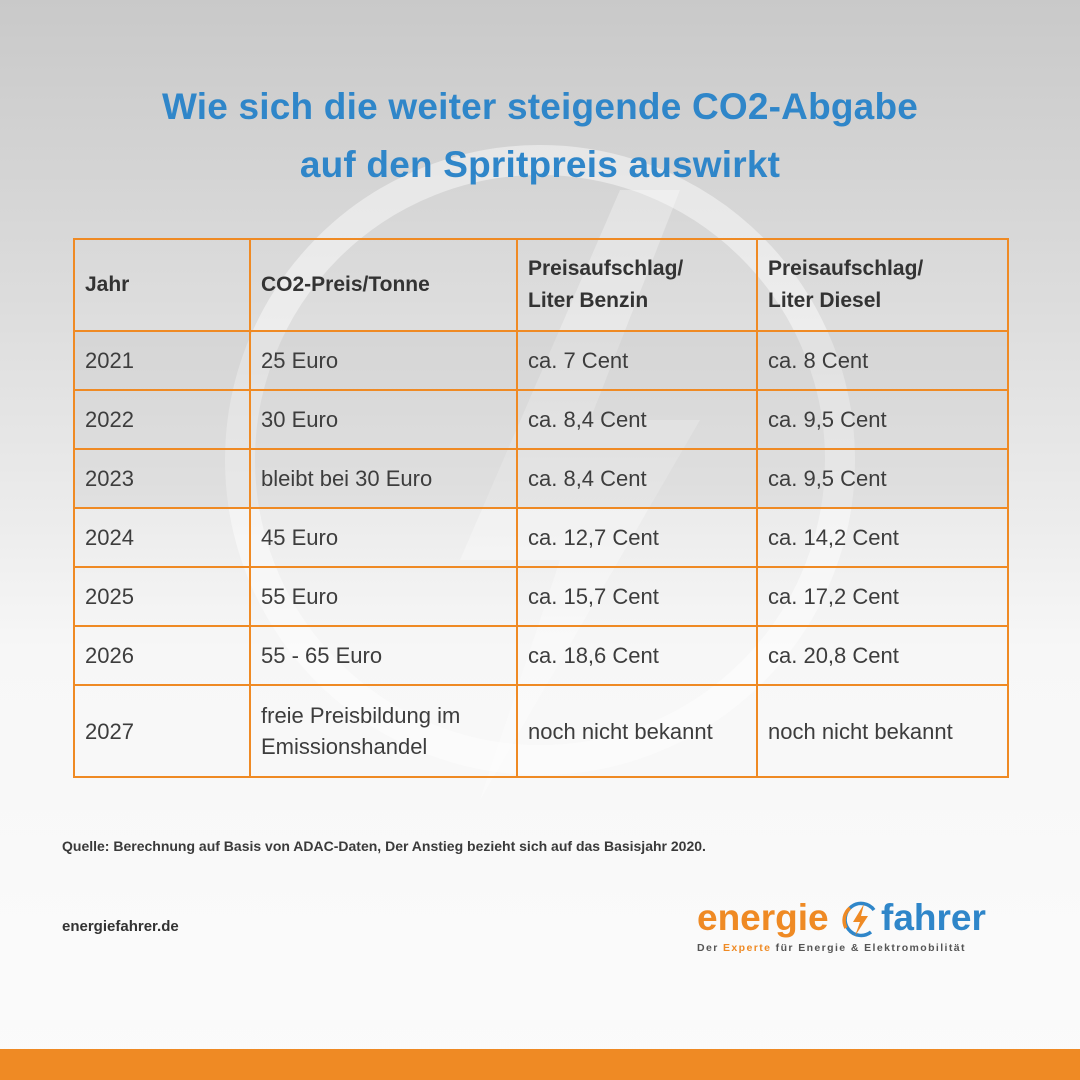 This screenshot has height=1080, width=1080. What do you see at coordinates (637, 596) in the screenshot?
I see `cell-benzin: ca. 15,7 Cent` at bounding box center [637, 596].